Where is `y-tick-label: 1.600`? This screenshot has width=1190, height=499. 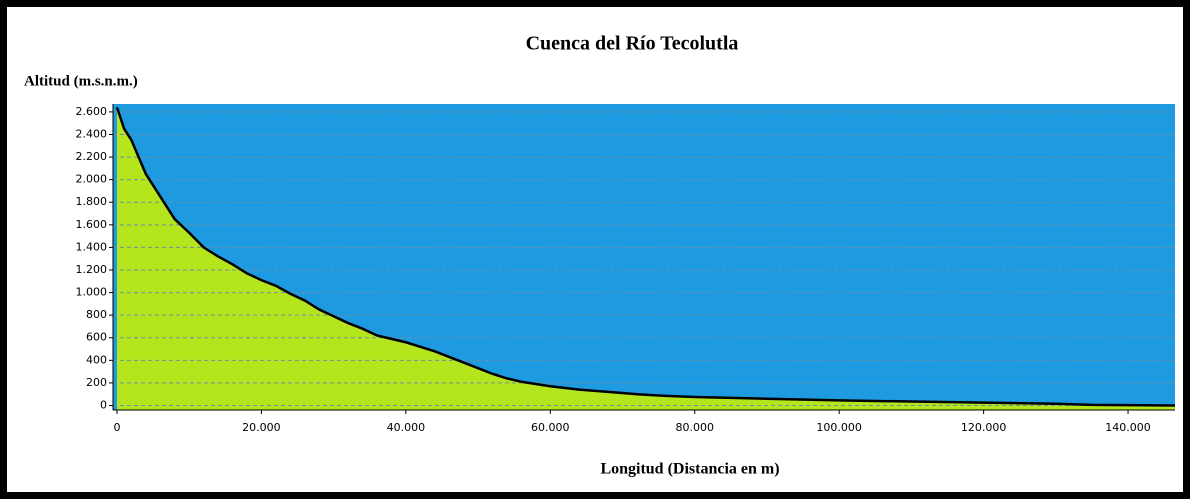
y-tick-label: 1.600 is located at coordinates (92, 224).